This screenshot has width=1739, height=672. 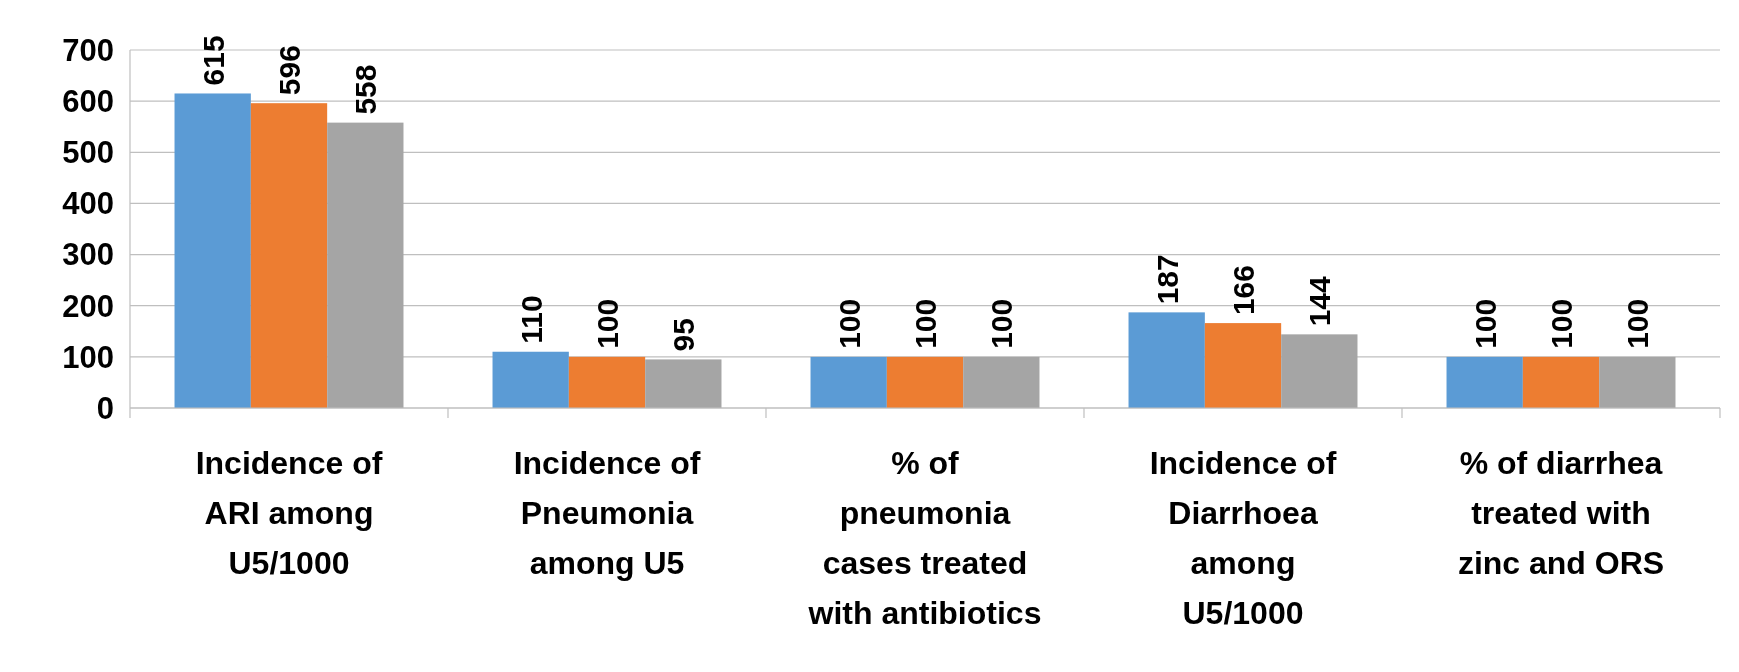 I want to click on data-label: 596, so click(x=289, y=70).